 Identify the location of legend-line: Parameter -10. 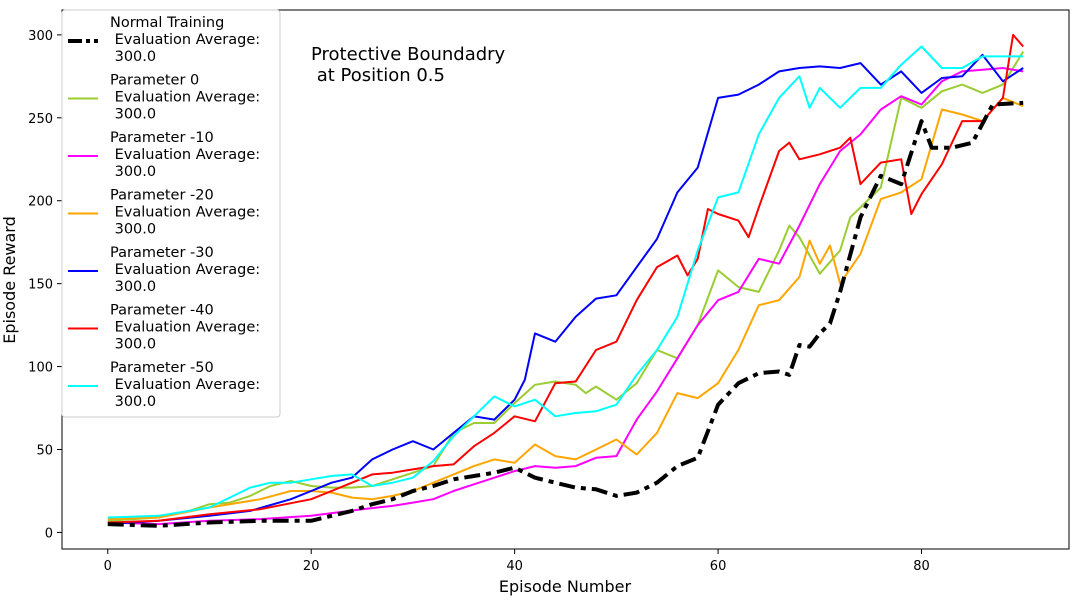
(162, 138).